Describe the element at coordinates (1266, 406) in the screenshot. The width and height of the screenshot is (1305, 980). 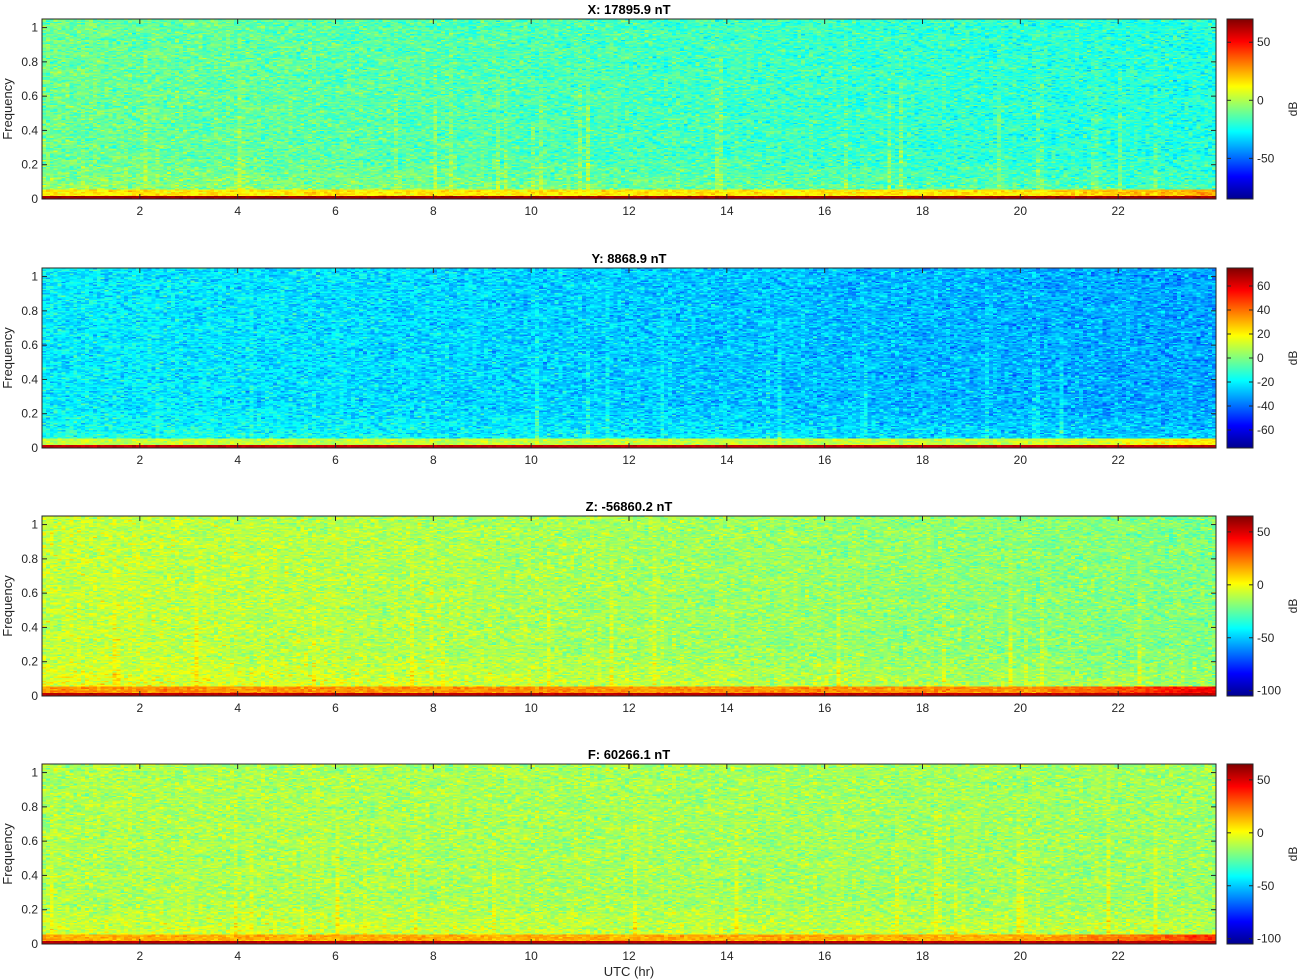
I see `colorbar-tick-label: -40` at that location.